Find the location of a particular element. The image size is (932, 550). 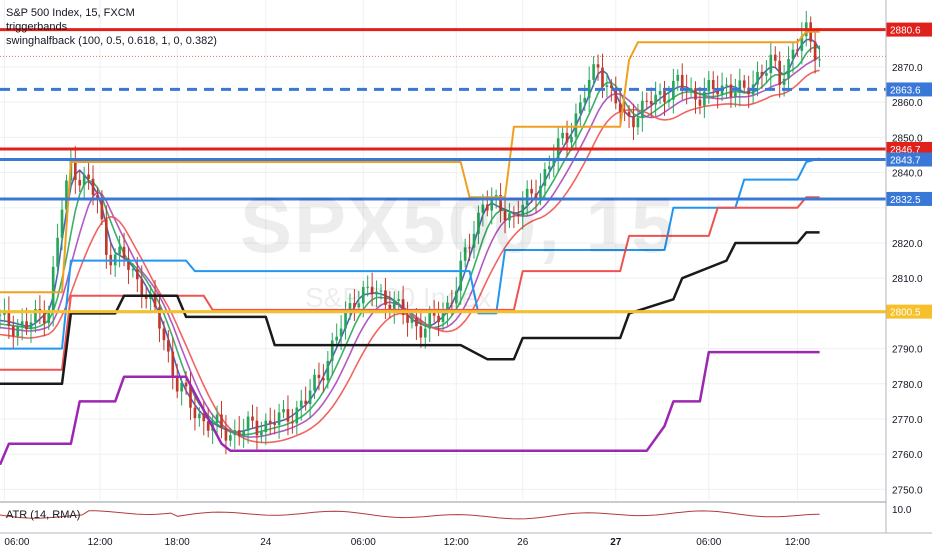

watermark-symbol: SPX500, 15 is located at coordinates (458, 225).